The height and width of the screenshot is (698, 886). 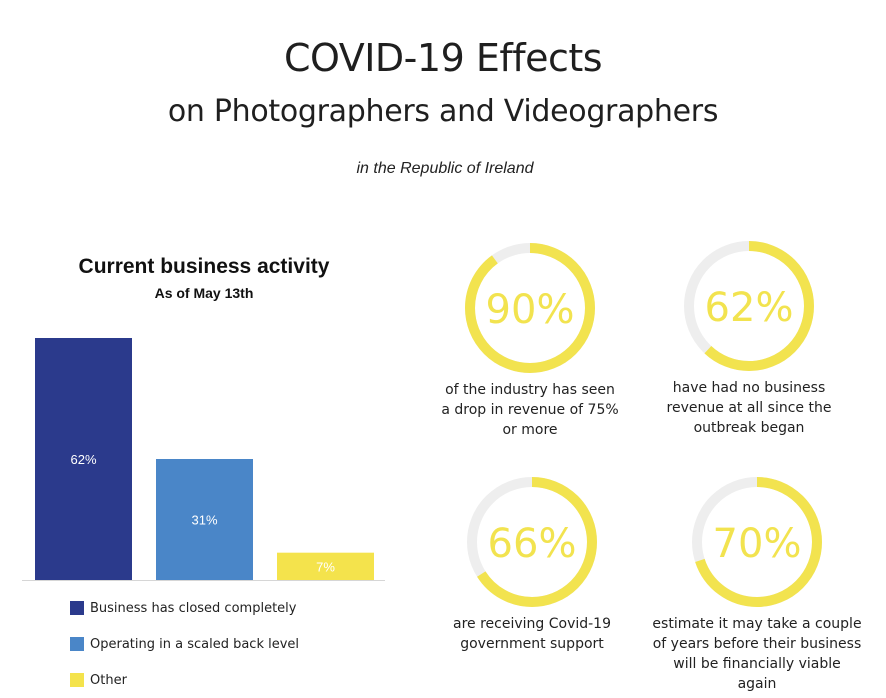 I want to click on stat-caption-line: estimate it may take a couple, so click(x=757, y=624).